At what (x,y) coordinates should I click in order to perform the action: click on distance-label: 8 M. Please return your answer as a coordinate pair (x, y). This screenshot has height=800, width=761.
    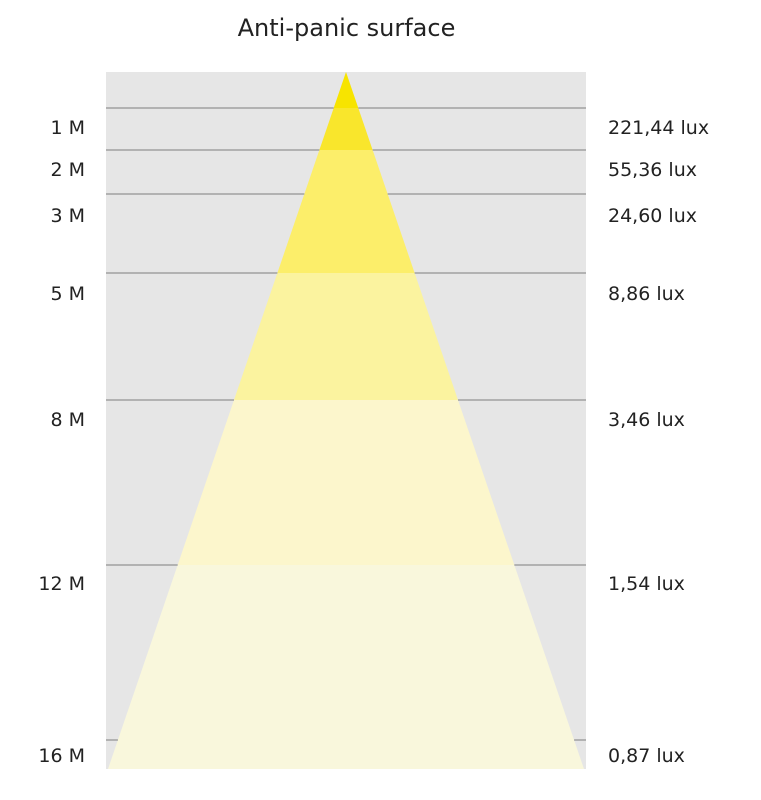
    Looking at the image, I should click on (67, 420).